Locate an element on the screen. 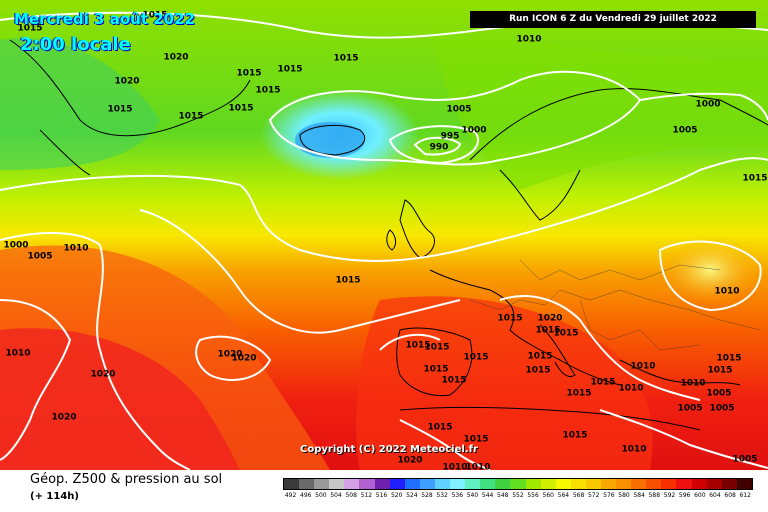 This screenshot has height=512, width=768. scale-level-label: 564 is located at coordinates (563, 495).